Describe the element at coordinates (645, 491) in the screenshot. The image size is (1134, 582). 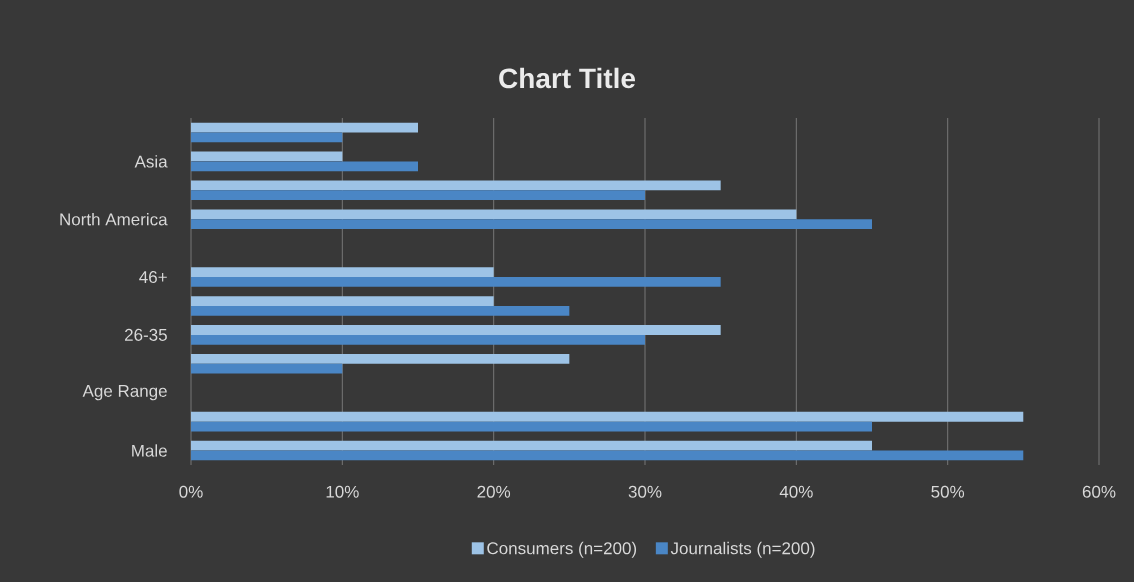
I see `x-tick-label: 30%` at that location.